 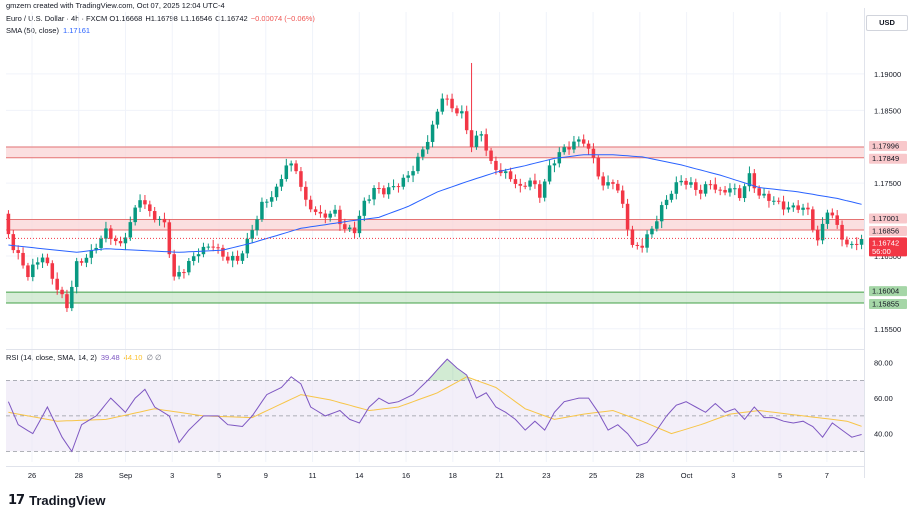 I want to click on resistance-zone, so click(x=435, y=152).